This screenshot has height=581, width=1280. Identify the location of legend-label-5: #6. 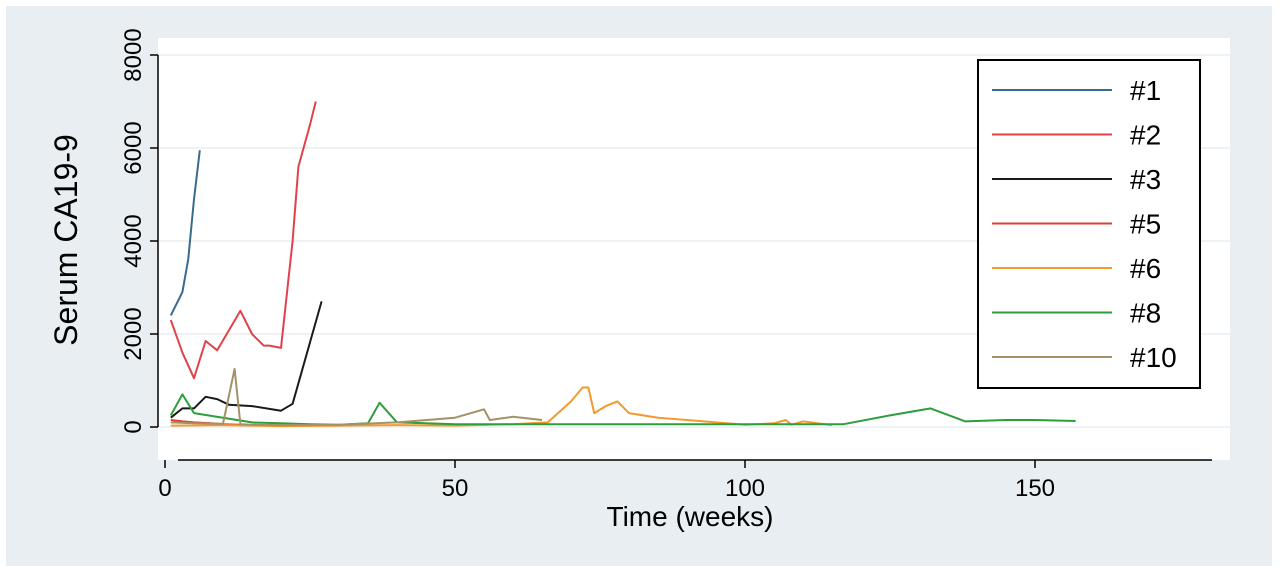
(1145, 268).